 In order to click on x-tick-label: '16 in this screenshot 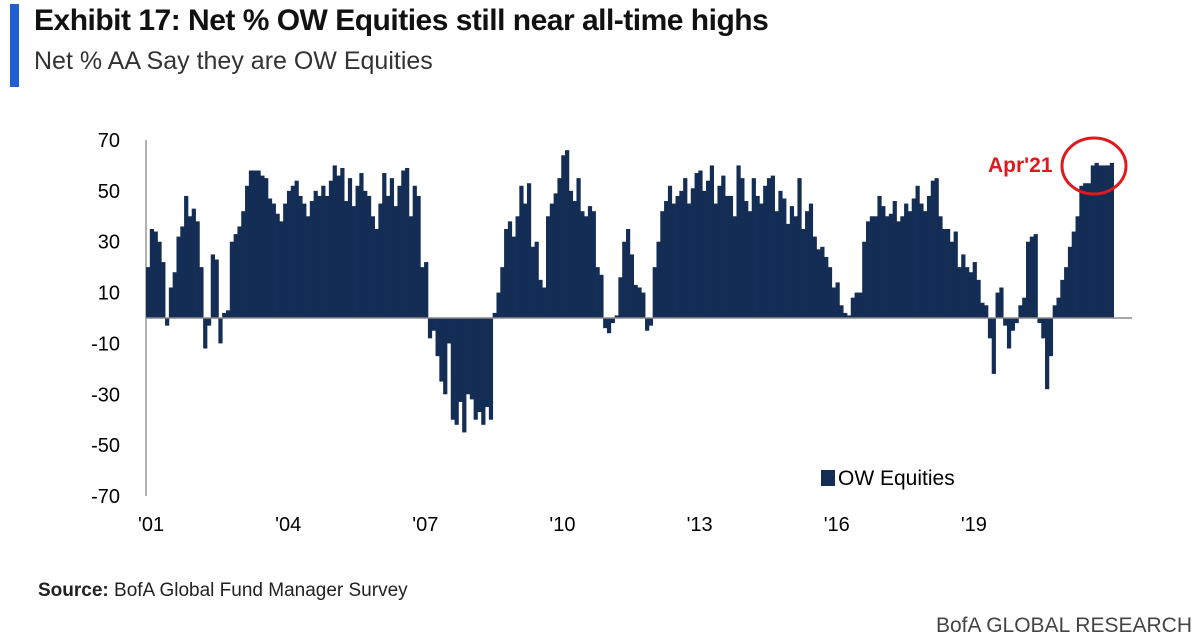, I will do `click(837, 525)`.